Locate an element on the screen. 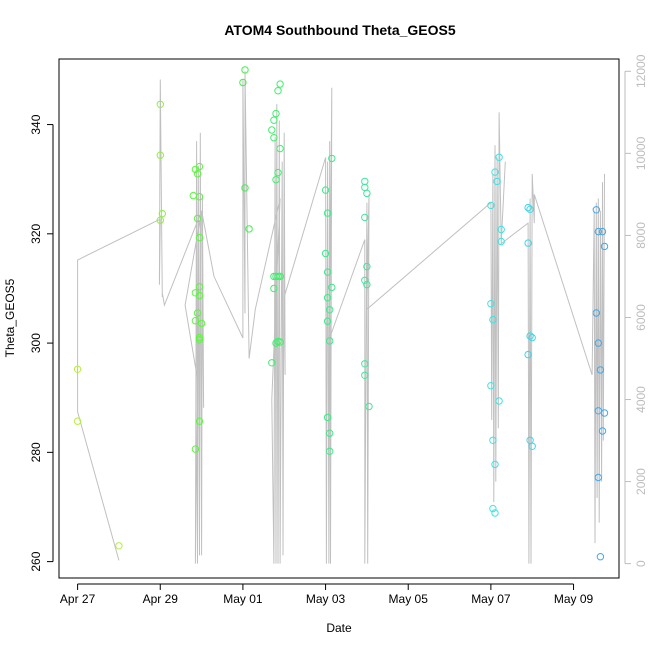 The height and width of the screenshot is (650, 650). chart-title: ATOM4 Southbound Theta_GEOS5 is located at coordinates (339, 30).